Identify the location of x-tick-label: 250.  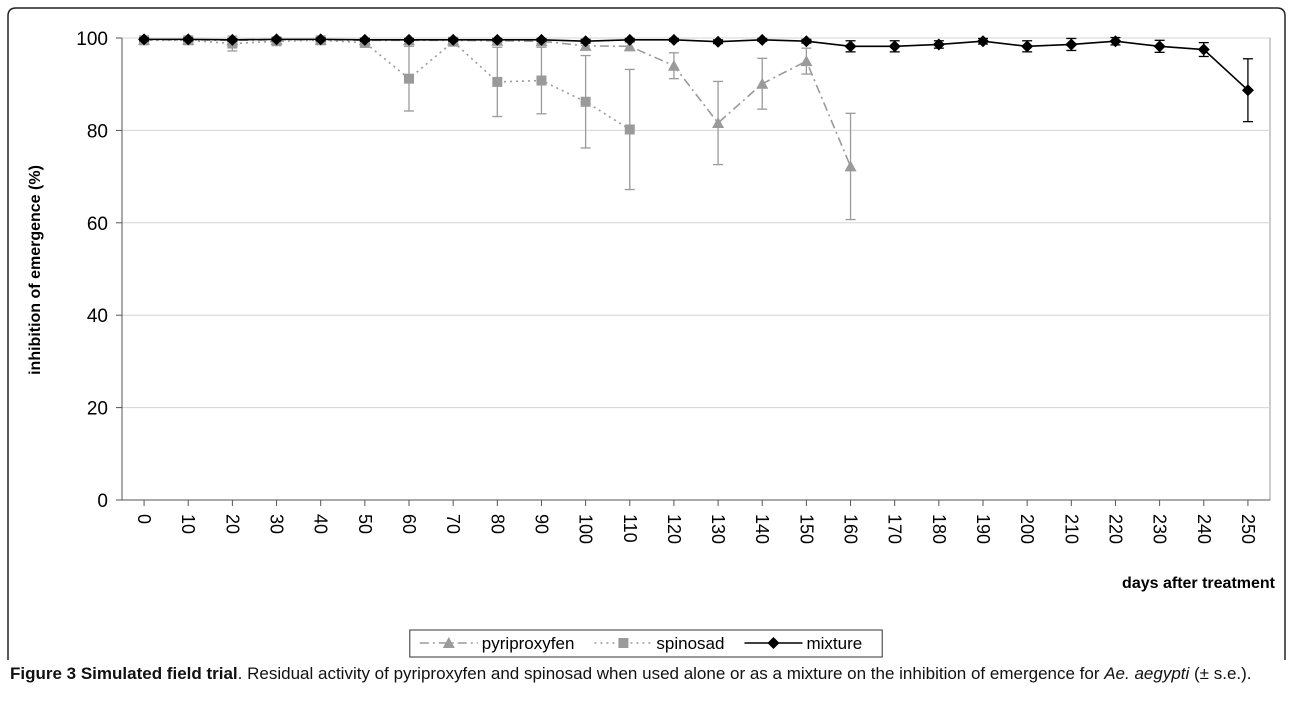
(1248, 529).